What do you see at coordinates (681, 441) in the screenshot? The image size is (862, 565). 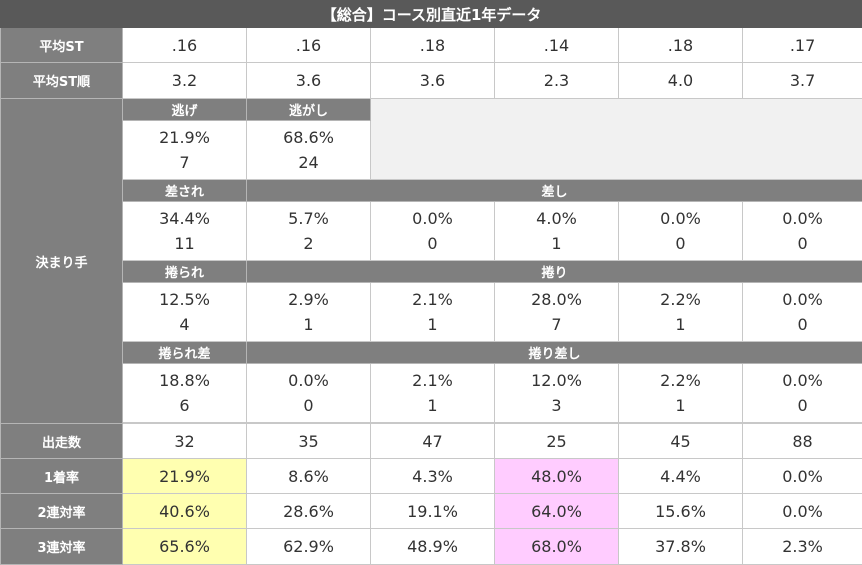 I see `value-cell: 45` at bounding box center [681, 441].